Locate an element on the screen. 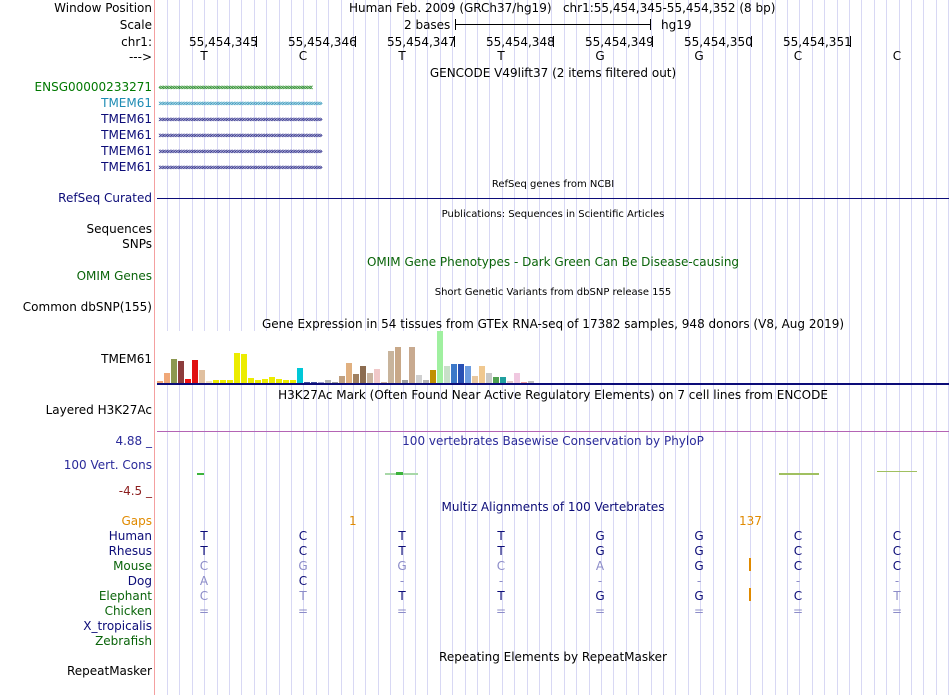 This screenshot has width=950, height=695. omim-label: OMIM Genes is located at coordinates (114, 276).